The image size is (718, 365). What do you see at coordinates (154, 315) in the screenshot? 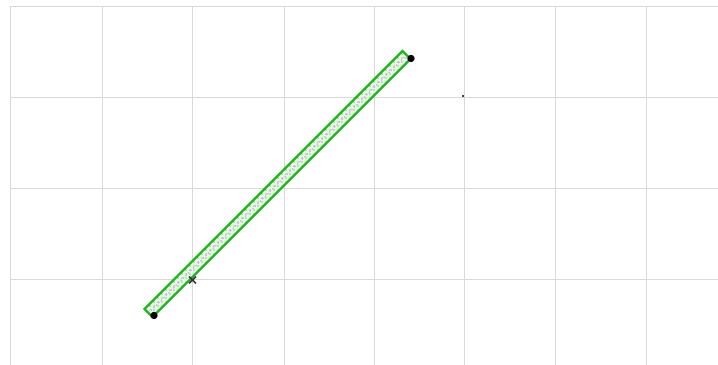
I see `wall-endpoint-start-handle` at bounding box center [154, 315].